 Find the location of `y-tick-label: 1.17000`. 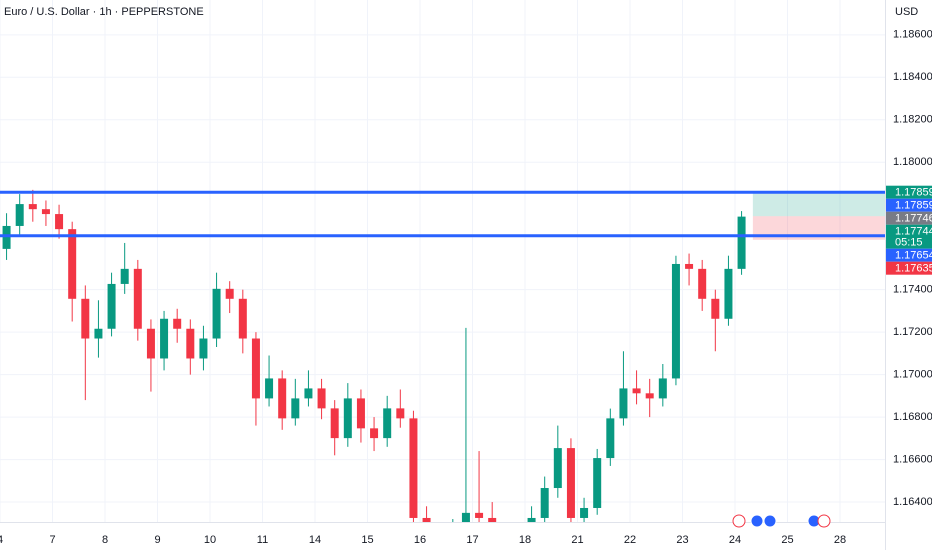

y-tick-label: 1.17000 is located at coordinates (912, 375).